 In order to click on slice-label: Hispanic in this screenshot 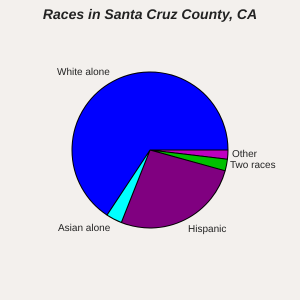, I will do `click(207, 229)`.